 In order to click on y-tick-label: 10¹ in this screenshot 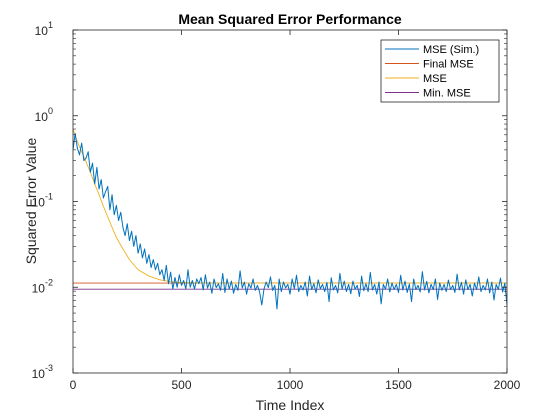, I will do `click(44, 29)`.